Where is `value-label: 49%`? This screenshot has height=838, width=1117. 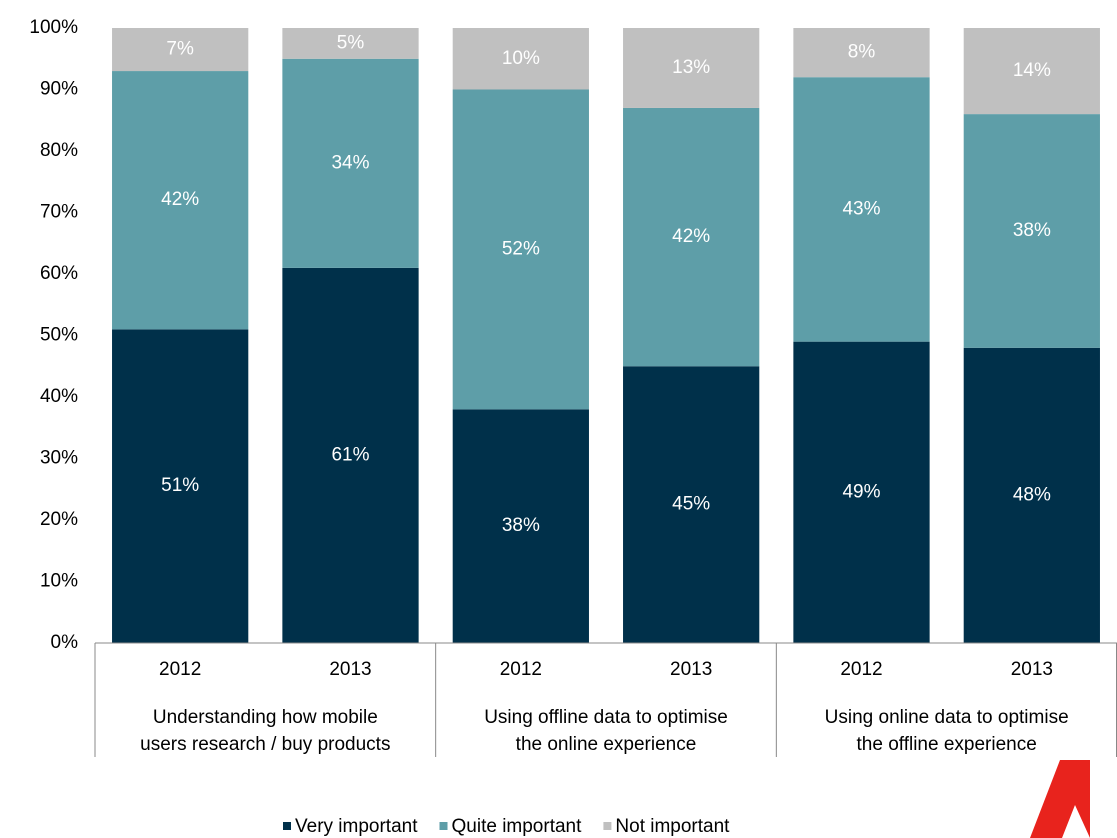
value-label: 49% is located at coordinates (861, 491).